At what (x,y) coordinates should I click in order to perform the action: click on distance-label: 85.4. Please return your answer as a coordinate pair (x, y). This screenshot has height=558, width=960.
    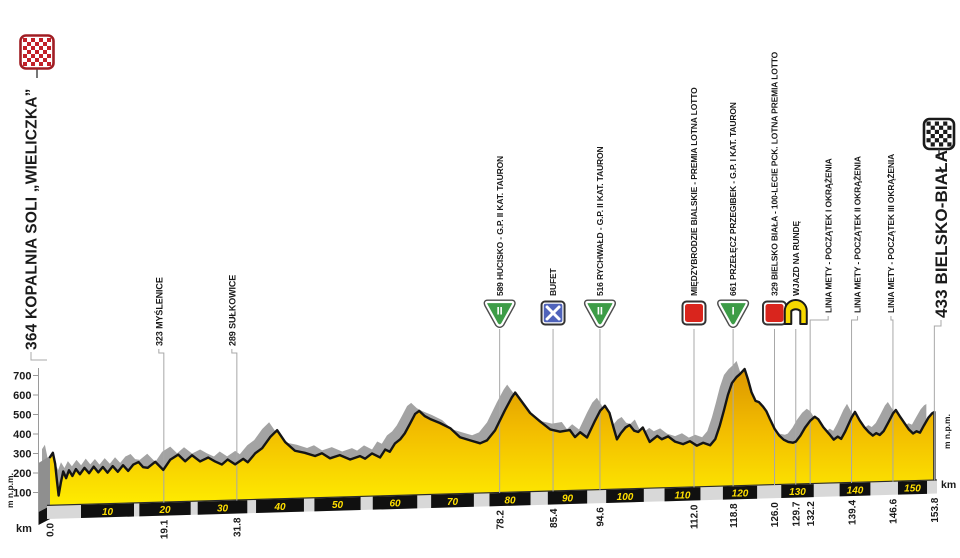
    Looking at the image, I should click on (554, 518).